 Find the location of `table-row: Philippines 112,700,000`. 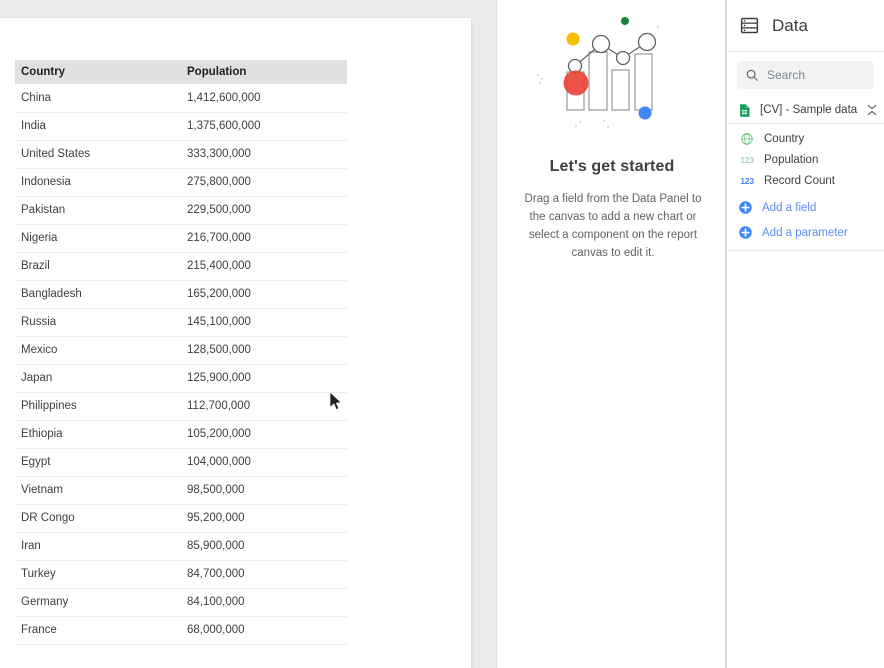

table-row: Philippines 112,700,000 is located at coordinates (181, 406).